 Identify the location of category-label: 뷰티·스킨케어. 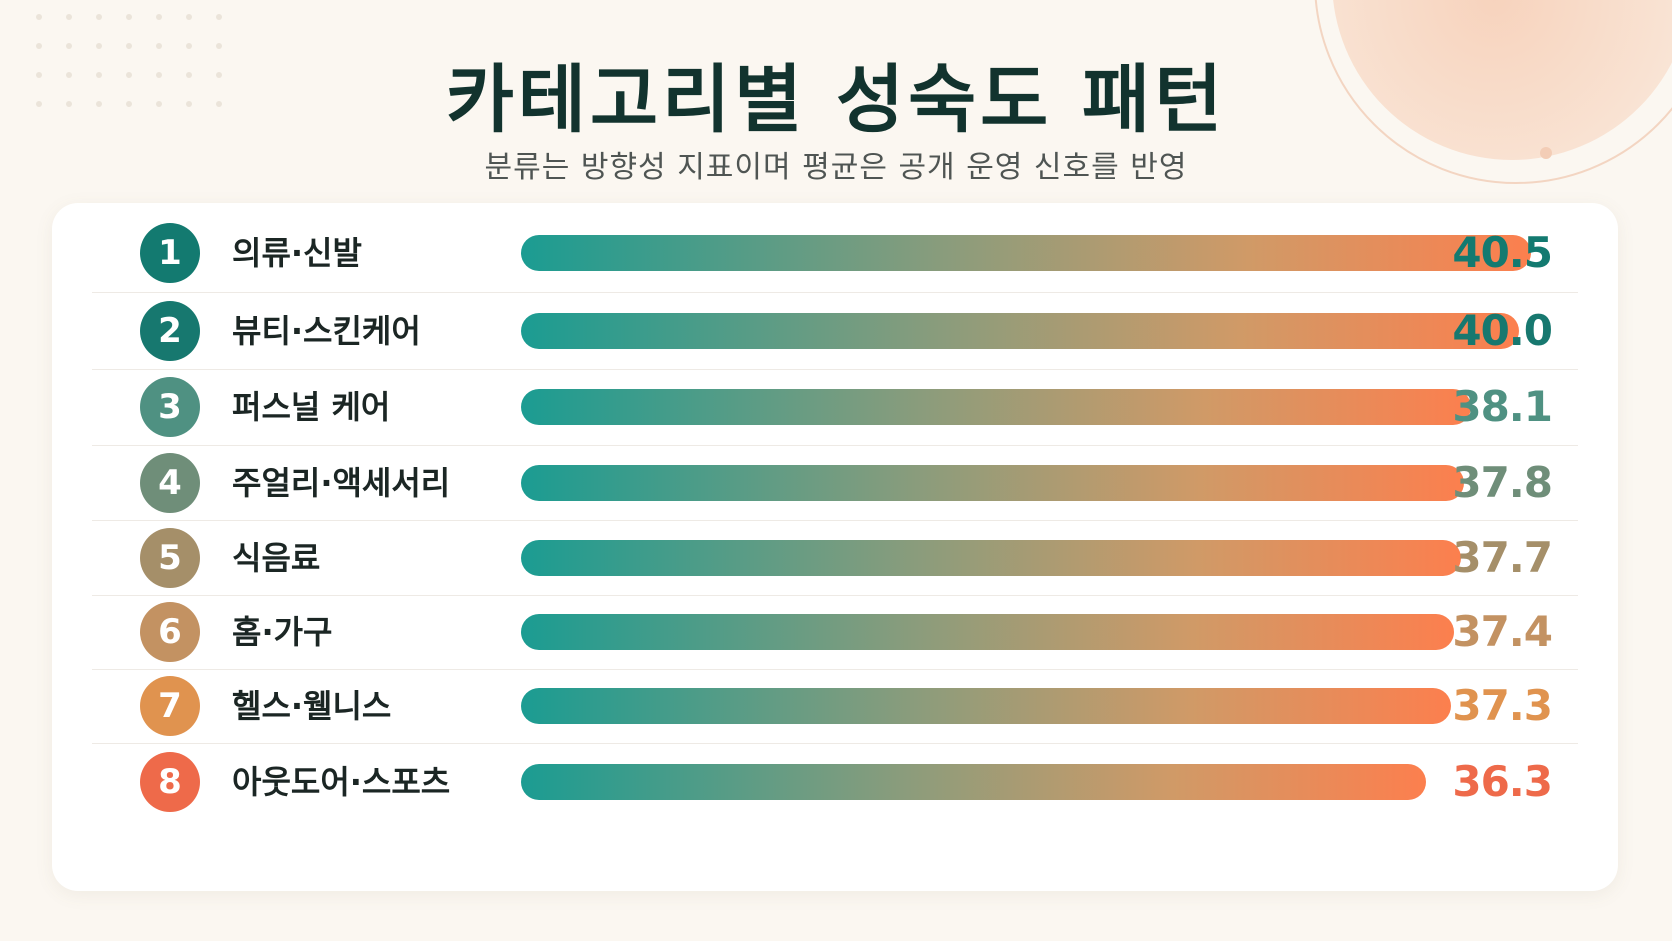
(326, 330).